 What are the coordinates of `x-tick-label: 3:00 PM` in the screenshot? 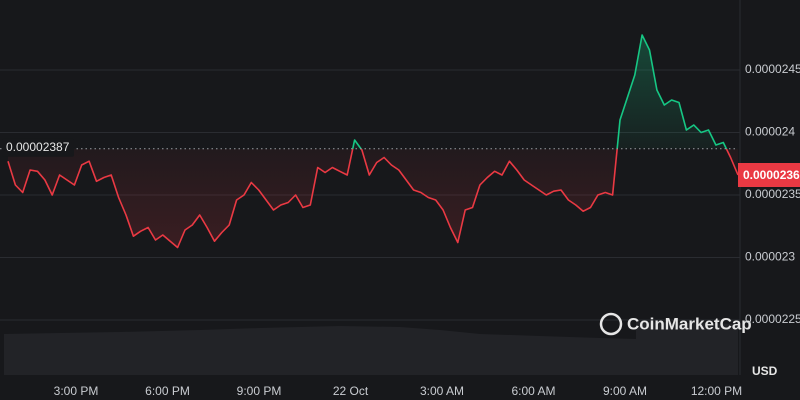 It's located at (76, 391).